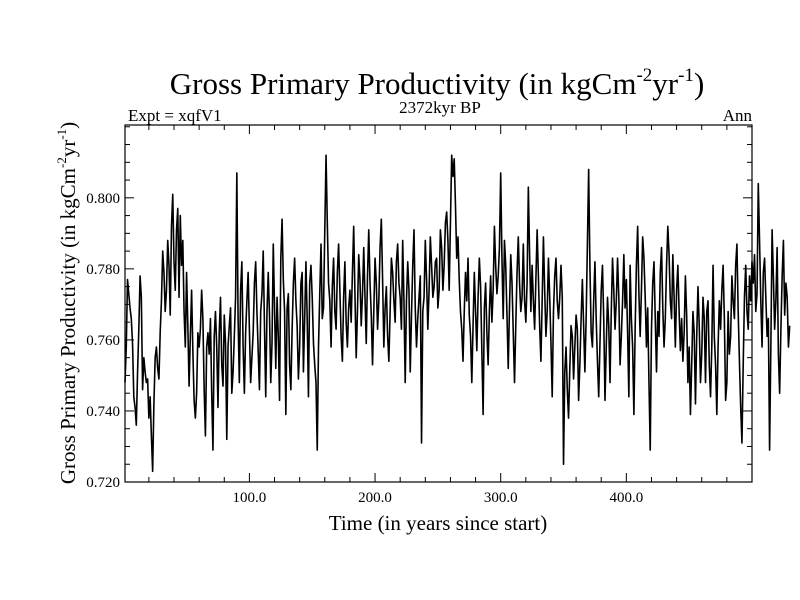 This screenshot has height=600, width=800. What do you see at coordinates (375, 498) in the screenshot?
I see `x-tick-label: 200.0` at bounding box center [375, 498].